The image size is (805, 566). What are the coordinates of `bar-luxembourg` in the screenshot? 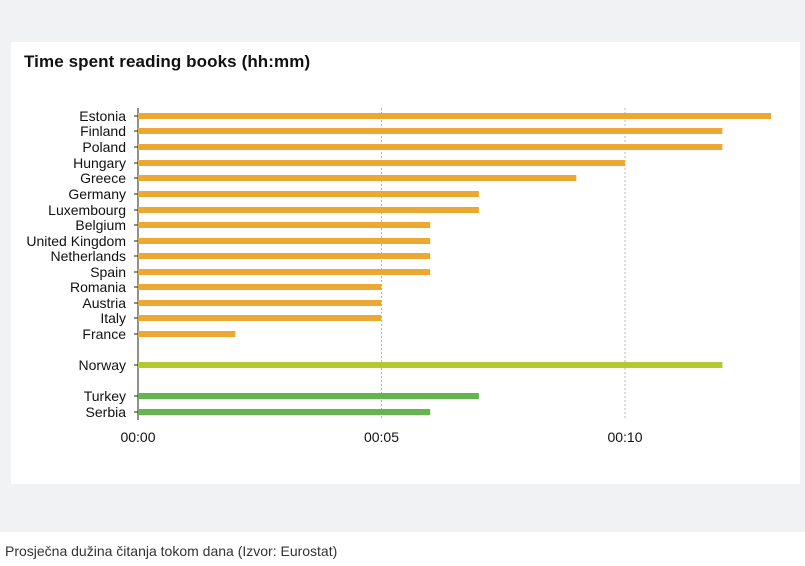 It's located at (308, 210).